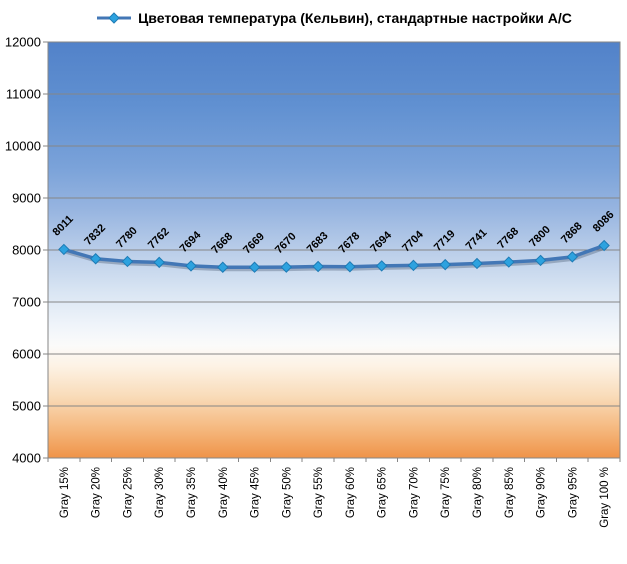  I want to click on x-axis-label: Gray 55%, so click(319, 492).